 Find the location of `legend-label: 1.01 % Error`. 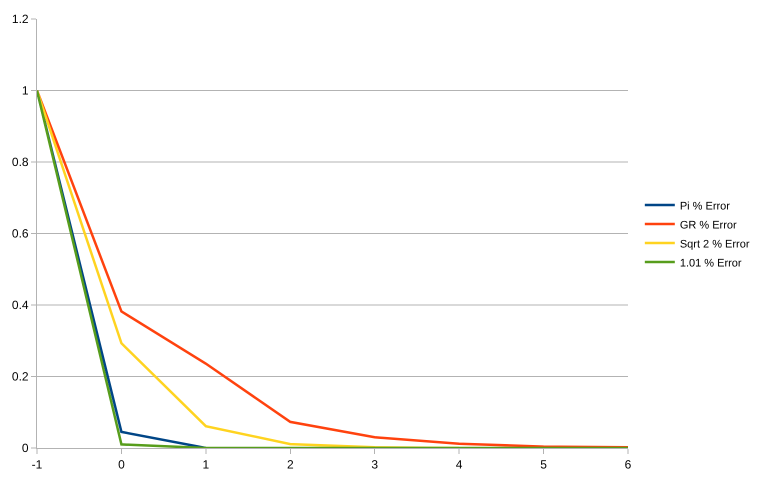

legend-label: 1.01 % Error is located at coordinates (711, 263).